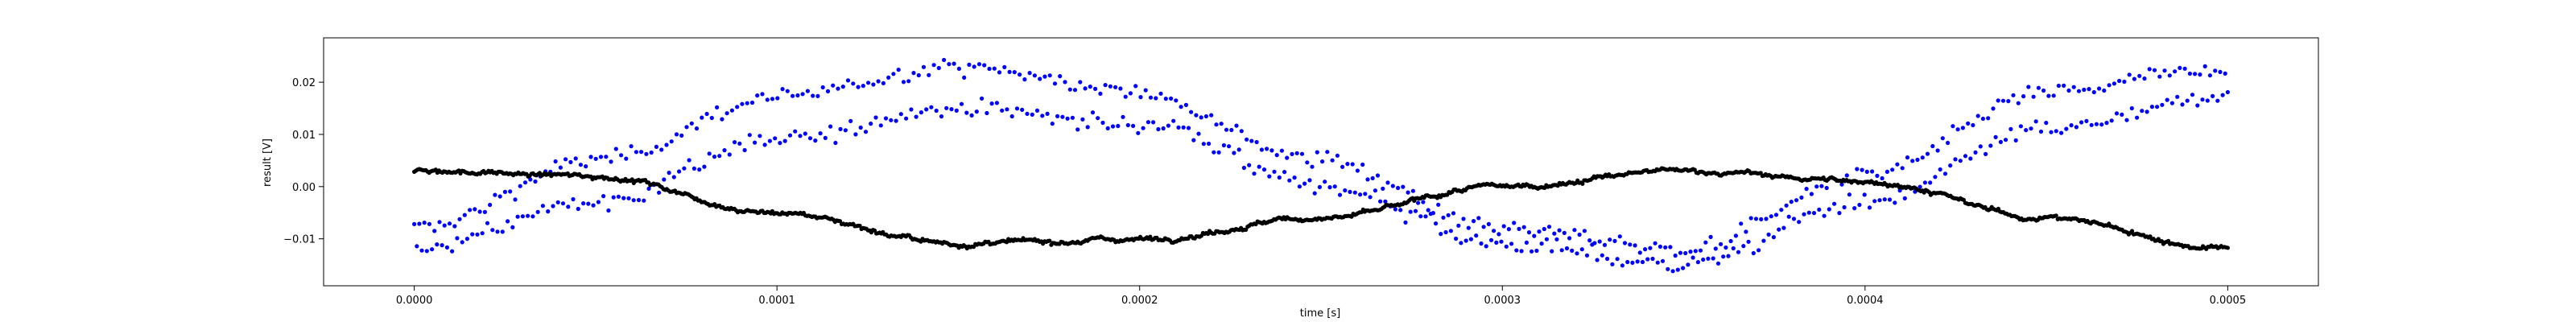 This screenshot has height=322, width=2576. Describe the element at coordinates (2228, 301) in the screenshot. I see `x-tick-label: 0.0005` at that location.